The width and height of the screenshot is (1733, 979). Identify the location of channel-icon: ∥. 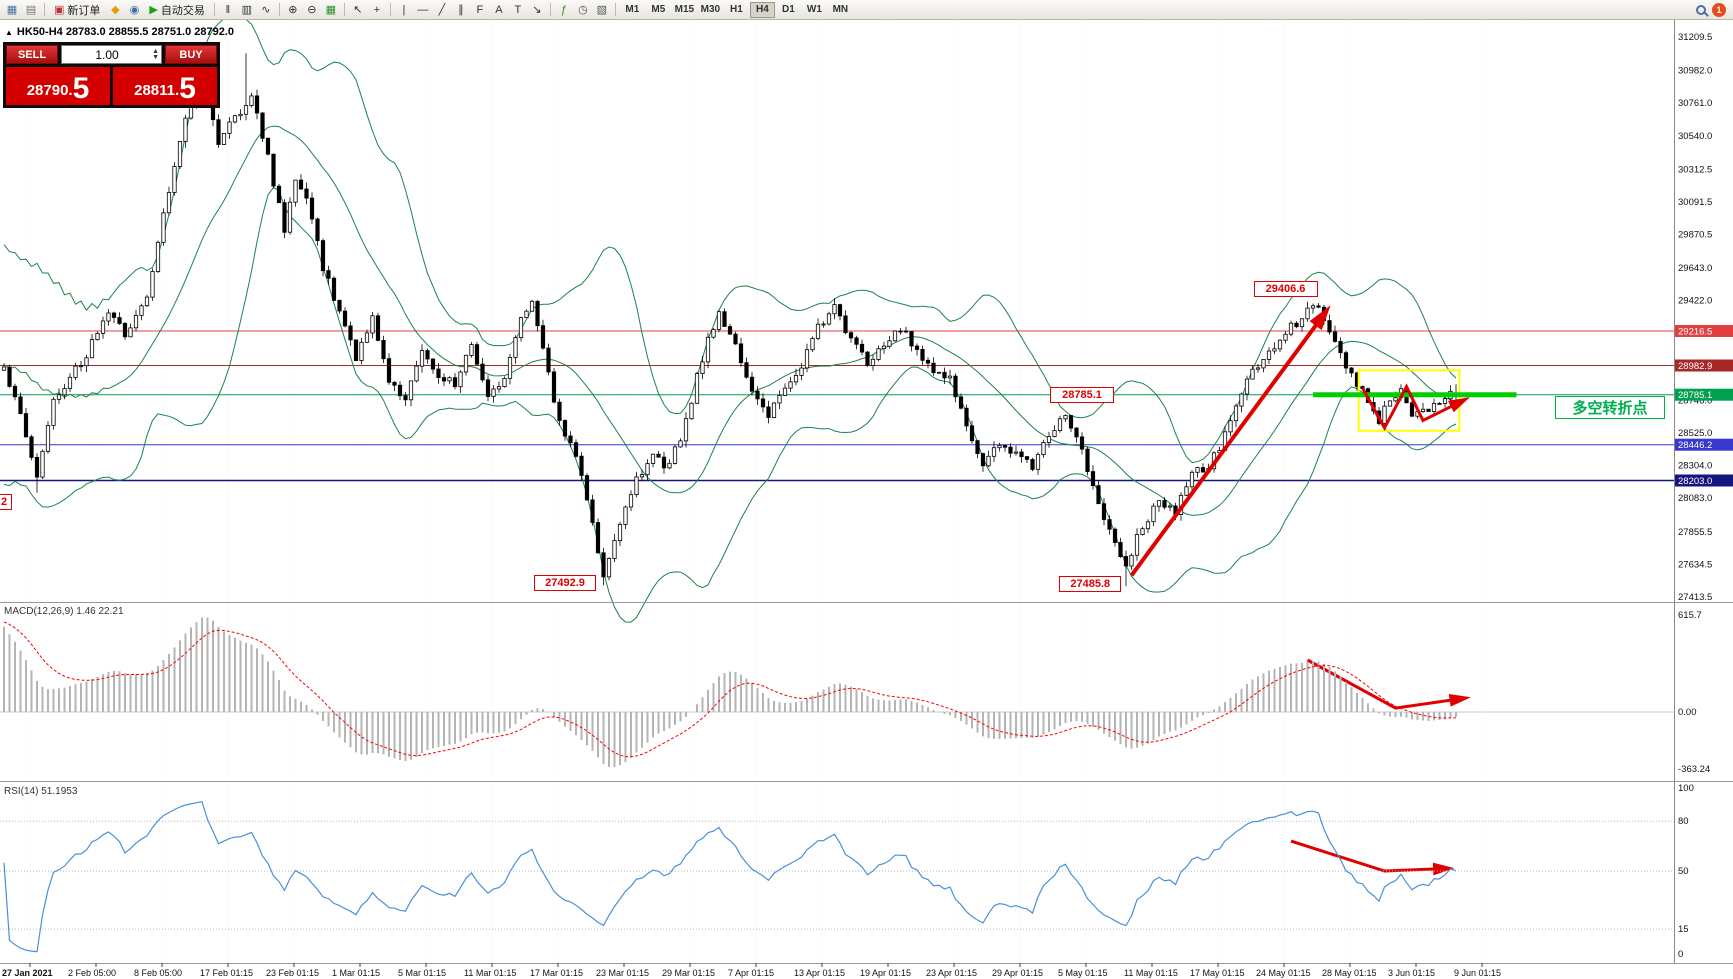
(461, 10).